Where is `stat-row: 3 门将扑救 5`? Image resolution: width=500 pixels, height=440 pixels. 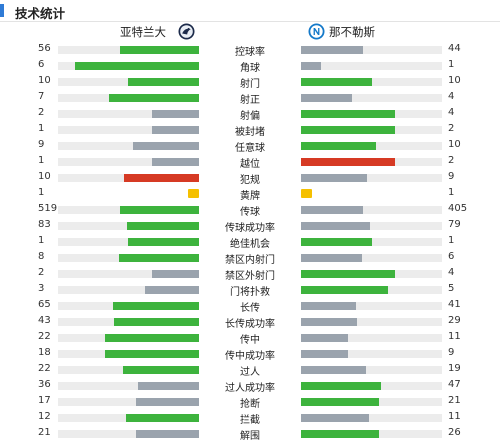 stat-row: 3 门将扑救 5 is located at coordinates (250, 290).